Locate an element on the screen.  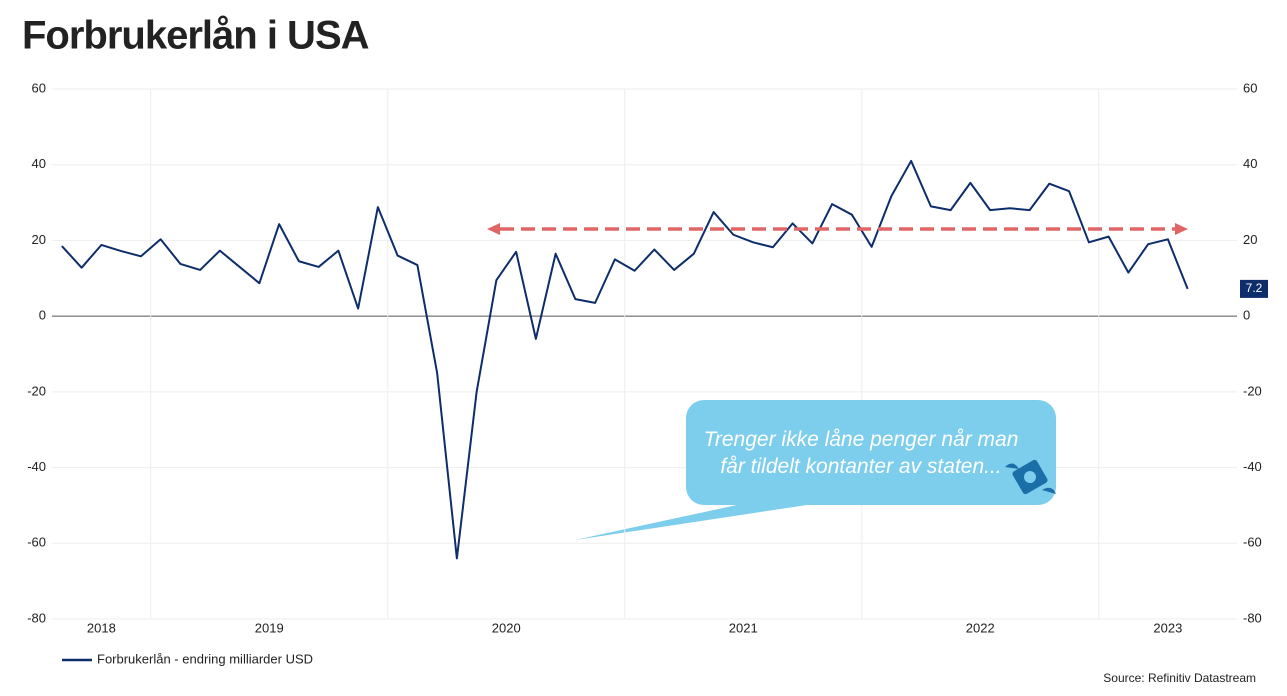
y2-tick-label: -40 is located at coordinates (1252, 466).